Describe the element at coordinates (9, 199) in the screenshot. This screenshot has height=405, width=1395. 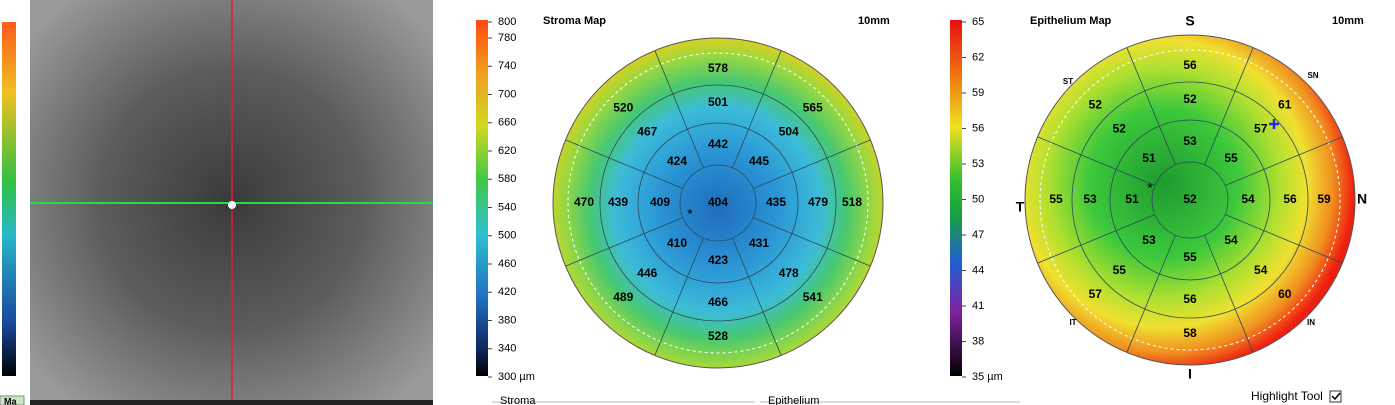
I see `color-bar` at that location.